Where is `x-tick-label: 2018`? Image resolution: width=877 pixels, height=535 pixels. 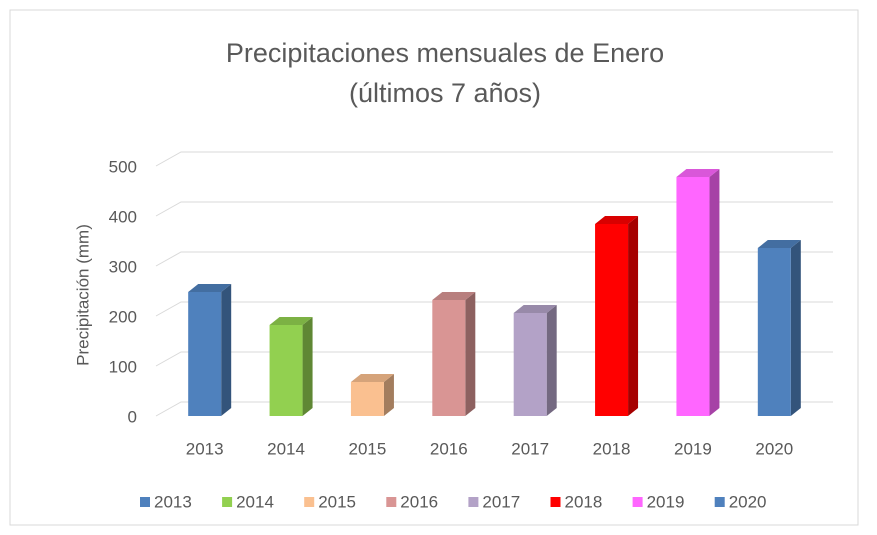 x-tick-label: 2018 is located at coordinates (612, 448).